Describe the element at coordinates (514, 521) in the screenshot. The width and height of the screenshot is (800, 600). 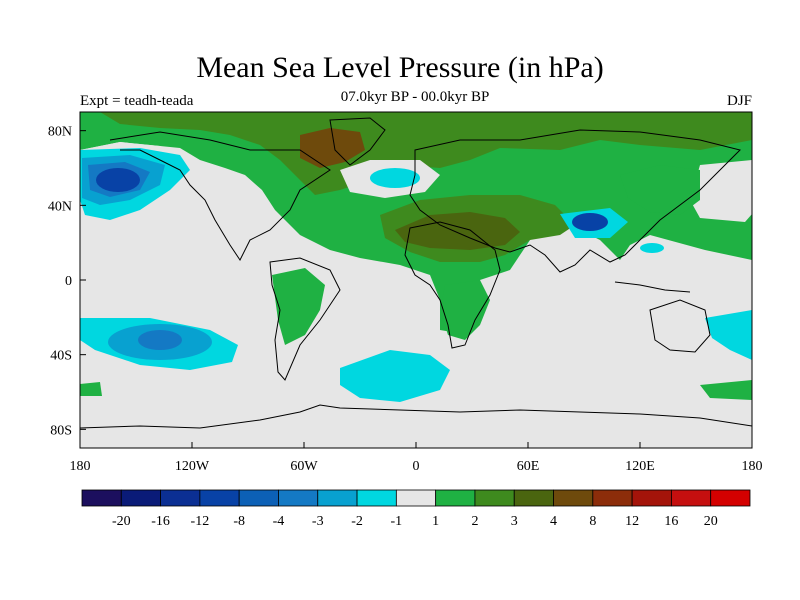
I see `colorbar-label: 3` at that location.